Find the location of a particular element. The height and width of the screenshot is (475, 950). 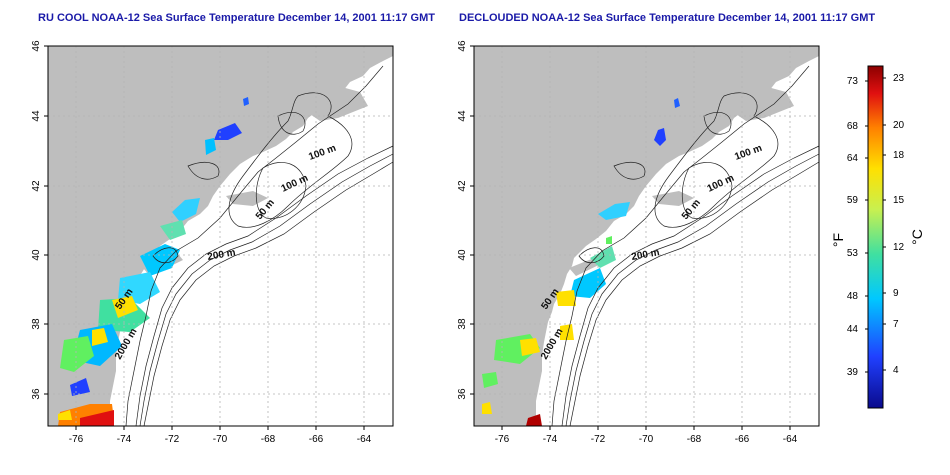

fahrenheit-tick: 53 is located at coordinates (853, 253).